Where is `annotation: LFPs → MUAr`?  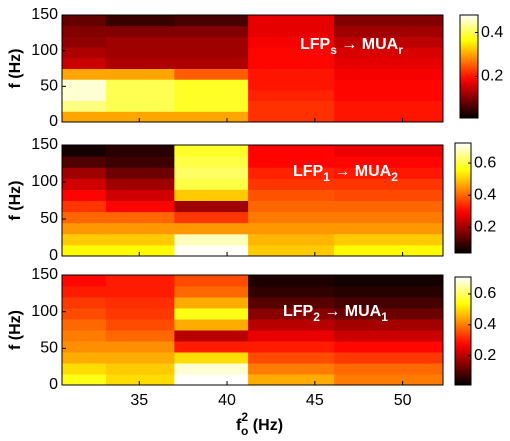
annotation: LFPs → MUAr is located at coordinates (351, 46).